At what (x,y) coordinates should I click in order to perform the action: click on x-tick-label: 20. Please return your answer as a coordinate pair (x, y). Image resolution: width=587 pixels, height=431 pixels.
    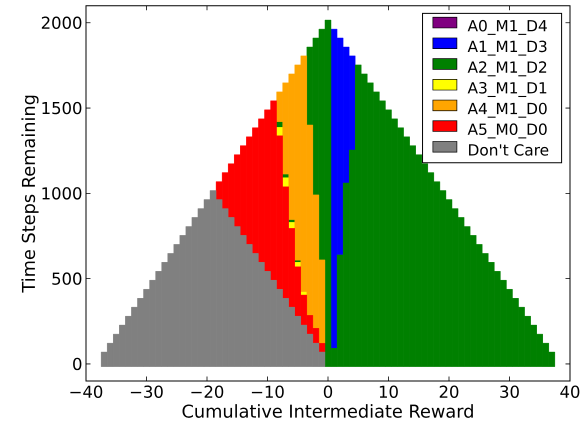
    Looking at the image, I should click on (449, 392).